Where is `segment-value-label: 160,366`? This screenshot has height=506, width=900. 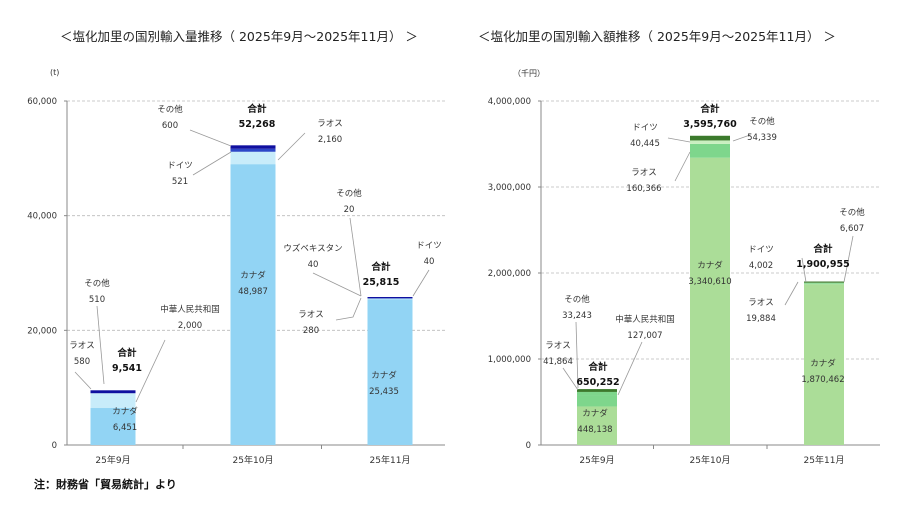 segment-value-label: 160,366 is located at coordinates (643, 189).